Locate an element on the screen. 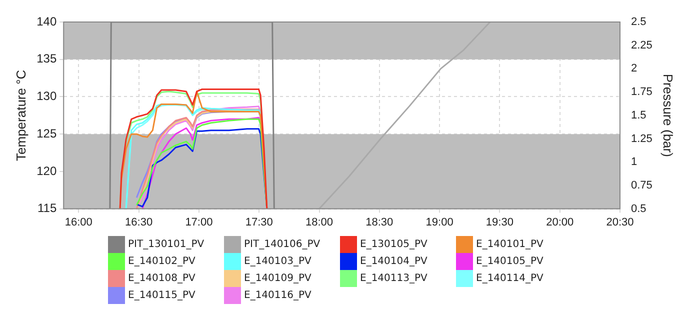  x-tick-label: 19:30 is located at coordinates (500, 222).